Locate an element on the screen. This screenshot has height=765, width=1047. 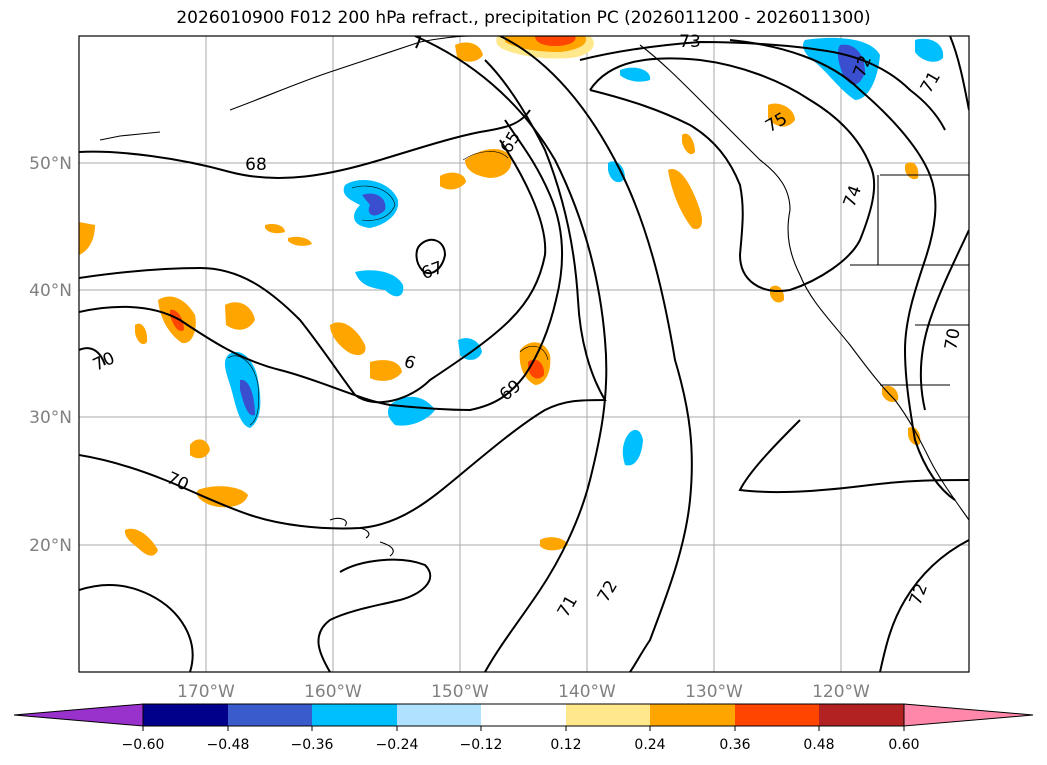
colorbar-tick-label: −0.12 is located at coordinates (481, 745).